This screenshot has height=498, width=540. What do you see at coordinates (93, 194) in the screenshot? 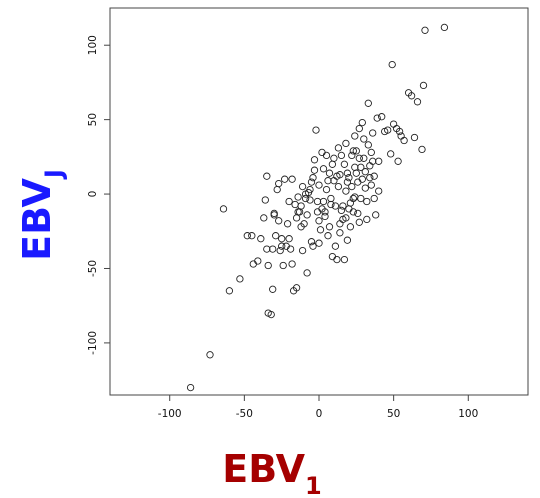
I see `y-tick-label: 0` at bounding box center [93, 194].